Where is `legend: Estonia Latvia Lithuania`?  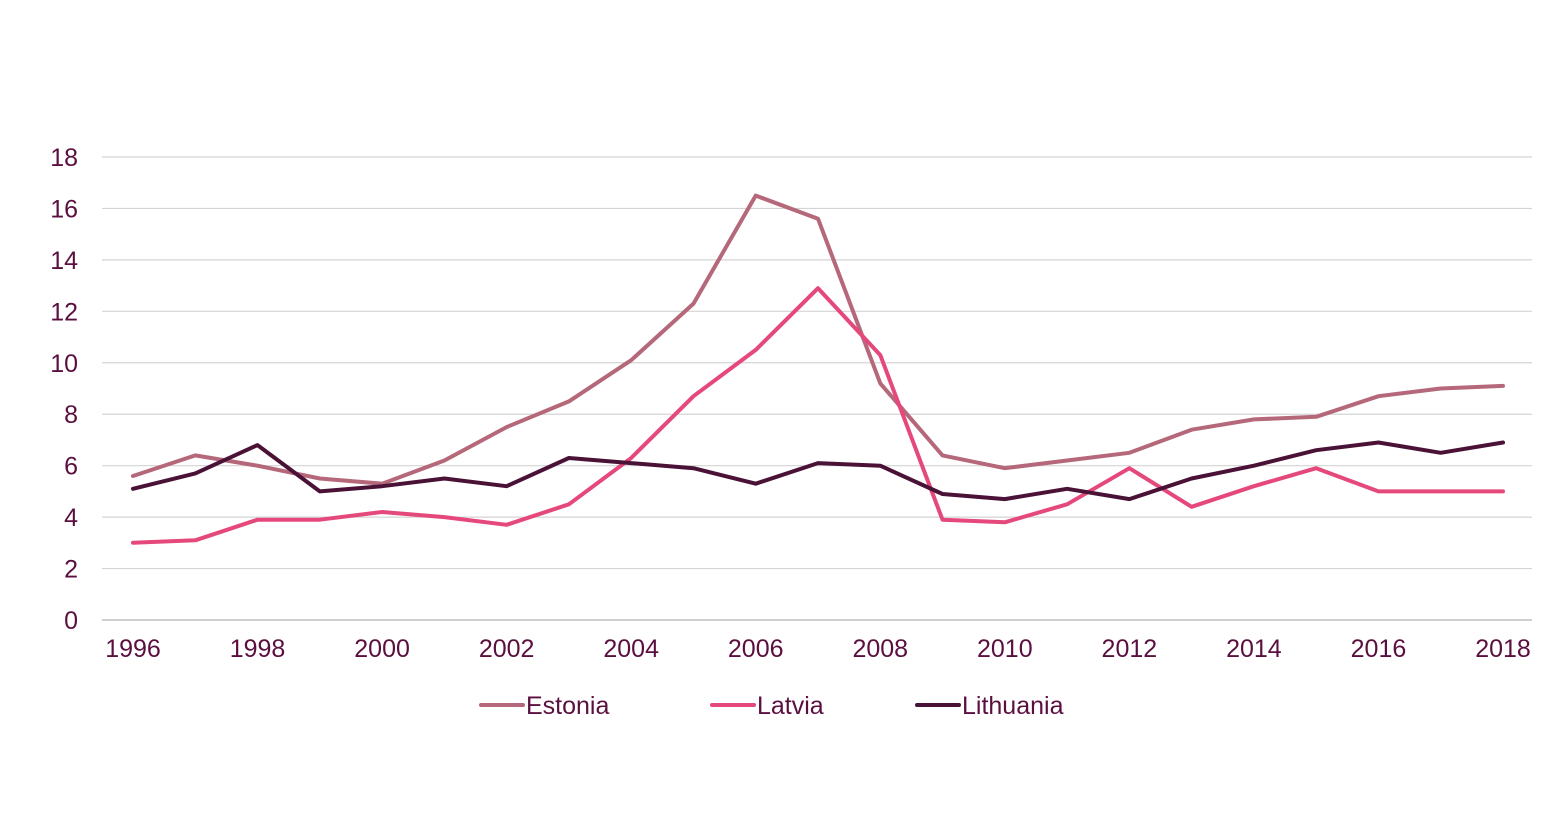
legend: Estonia Latvia Lithuania is located at coordinates (771, 706).